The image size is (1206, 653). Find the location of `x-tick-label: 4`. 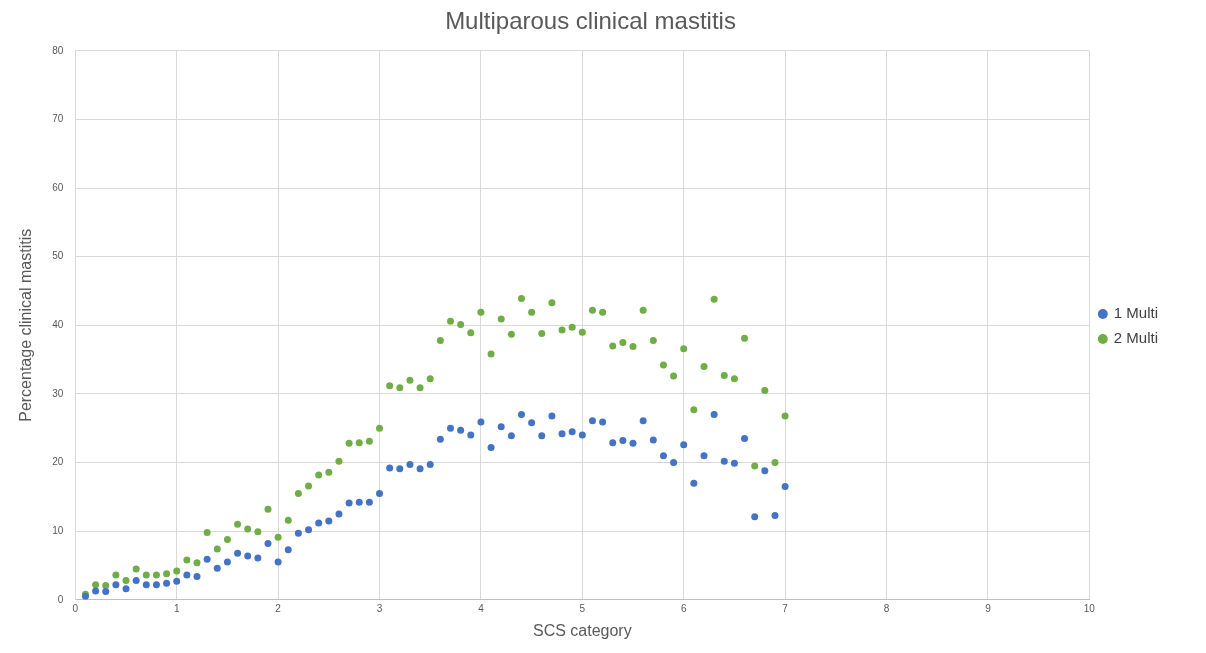

x-tick-label: 4 is located at coordinates (481, 608).